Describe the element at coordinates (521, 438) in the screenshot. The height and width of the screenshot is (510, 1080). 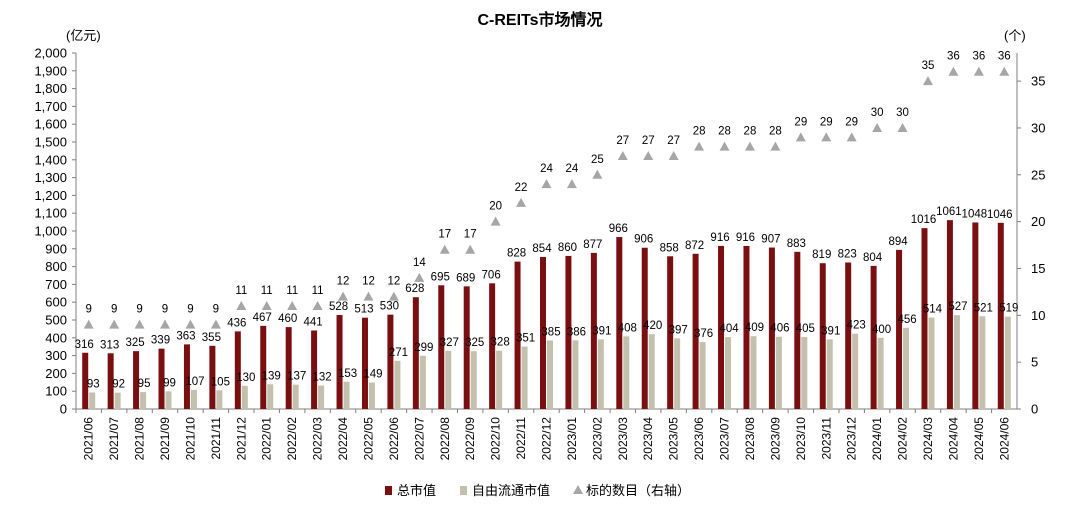
I see `x-tick-label: 2022/11` at that location.